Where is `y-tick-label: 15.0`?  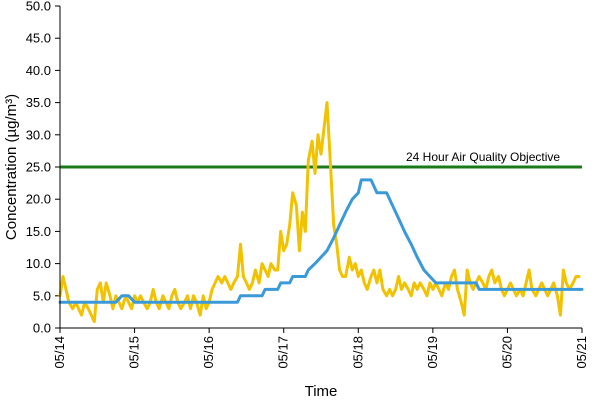 y-tick-label: 15.0 is located at coordinates (38, 231).